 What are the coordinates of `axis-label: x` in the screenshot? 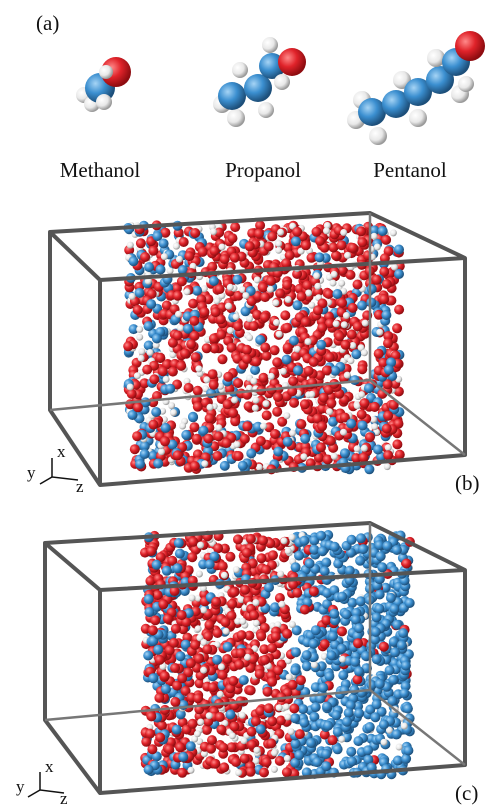 It's located at (49, 766).